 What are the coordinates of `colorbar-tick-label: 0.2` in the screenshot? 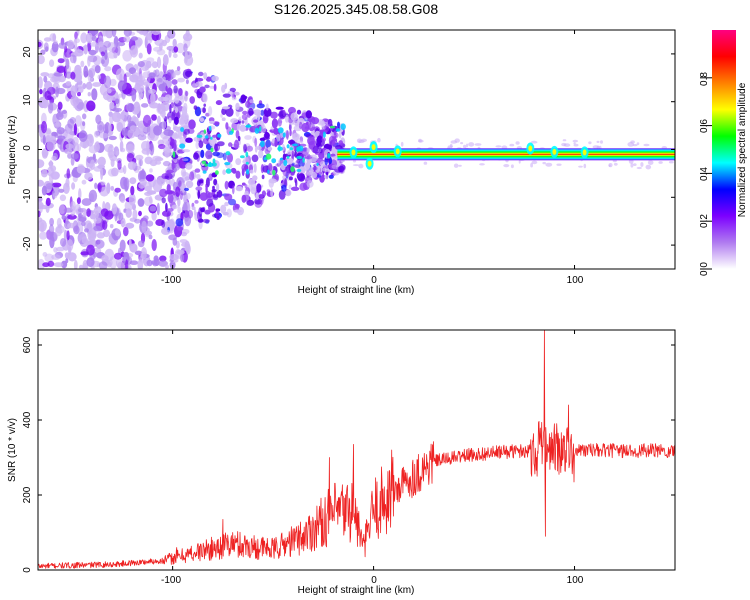 It's located at (704, 221).